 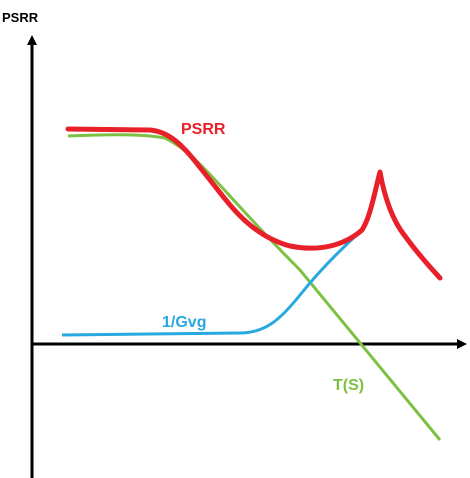 What do you see at coordinates (211, 283) in the screenshot?
I see `gvg-curve` at bounding box center [211, 283].